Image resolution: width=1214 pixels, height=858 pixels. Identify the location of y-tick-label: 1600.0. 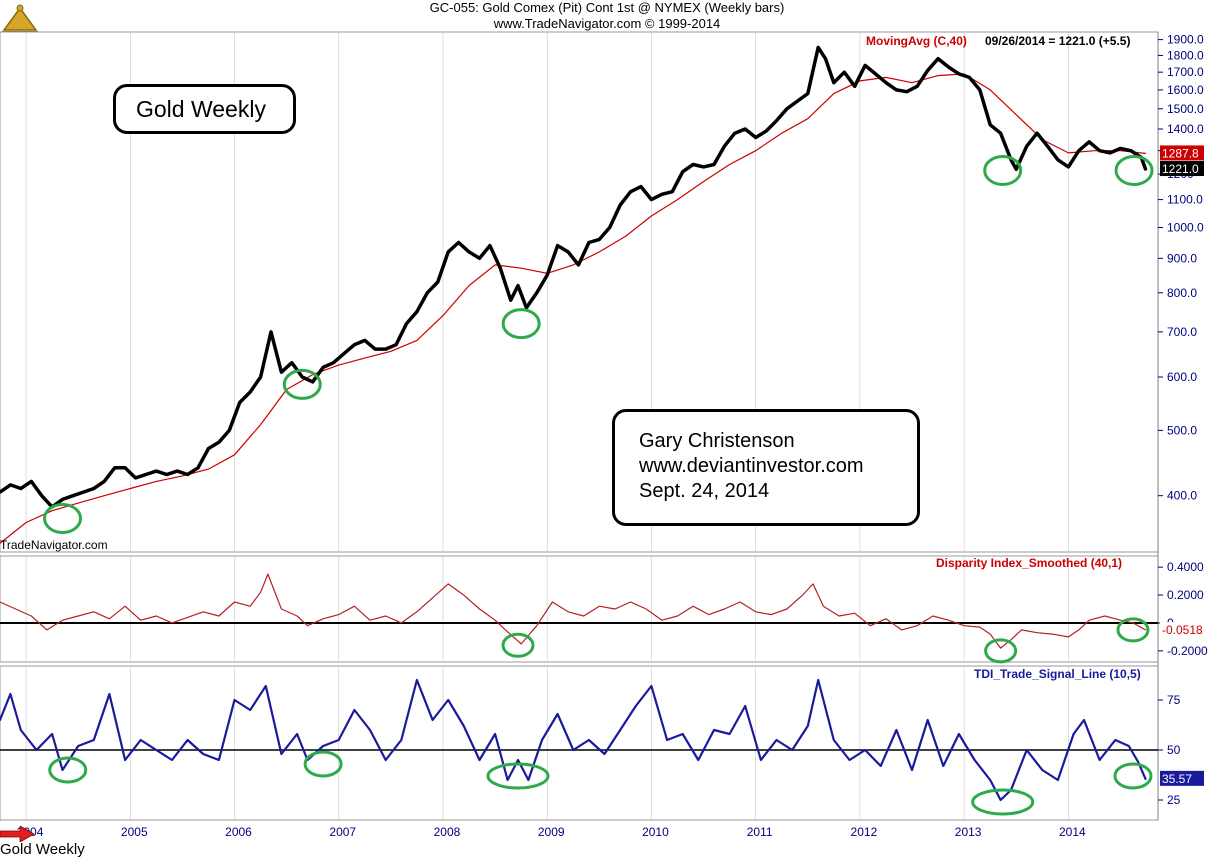
(1185, 90).